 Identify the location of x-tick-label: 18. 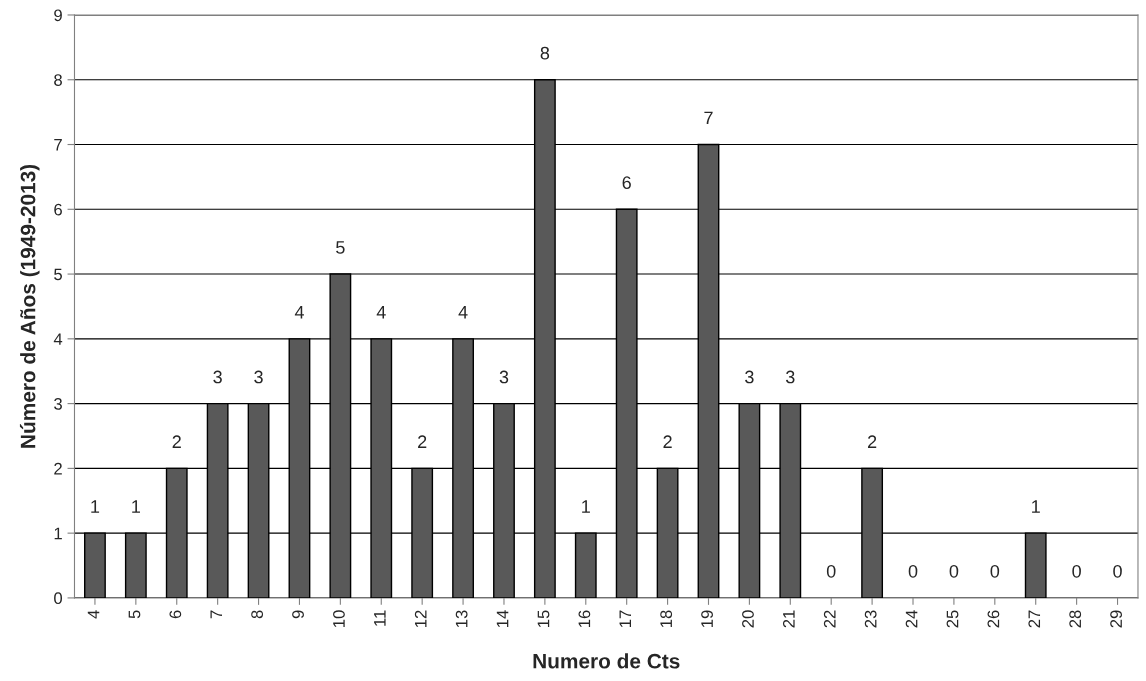
(666, 618).